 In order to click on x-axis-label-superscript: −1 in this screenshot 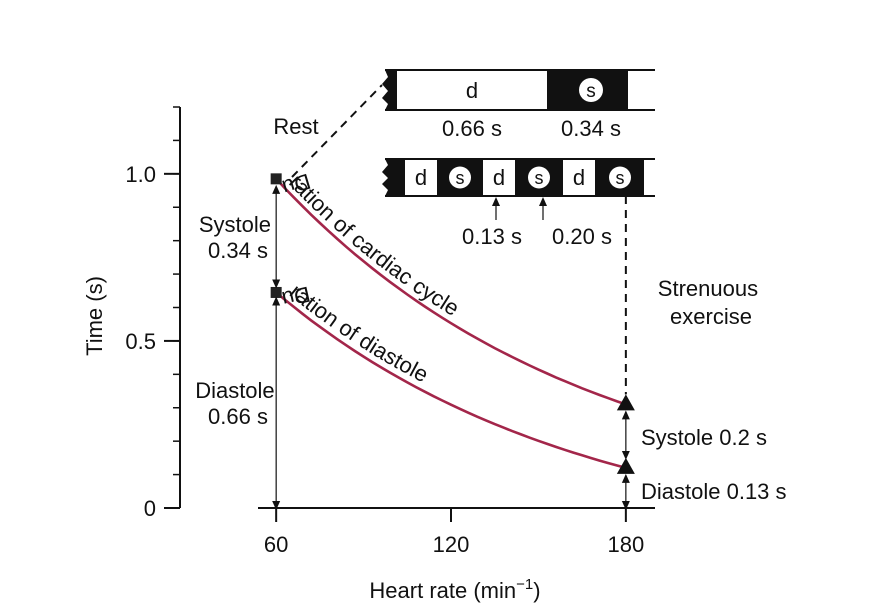, I will do `click(524, 584)`.